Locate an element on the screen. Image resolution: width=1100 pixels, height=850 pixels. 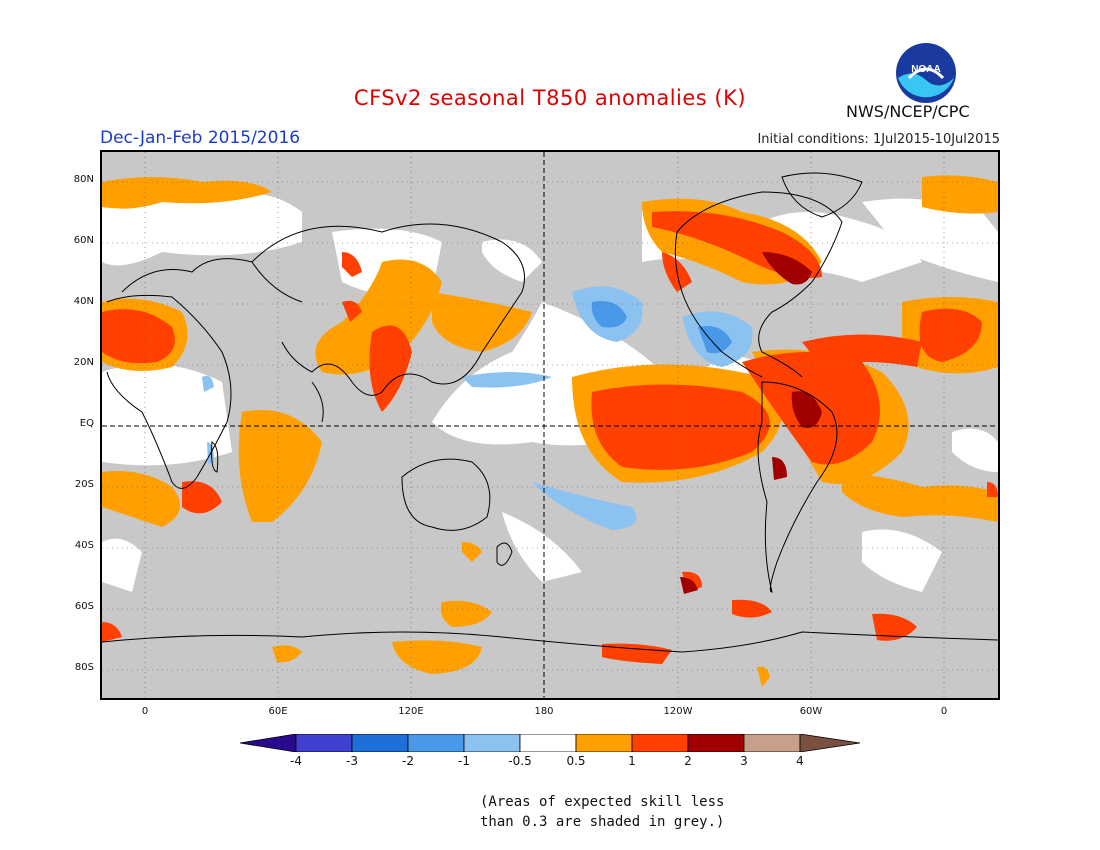
lon-label: 120E is located at coordinates (411, 711).